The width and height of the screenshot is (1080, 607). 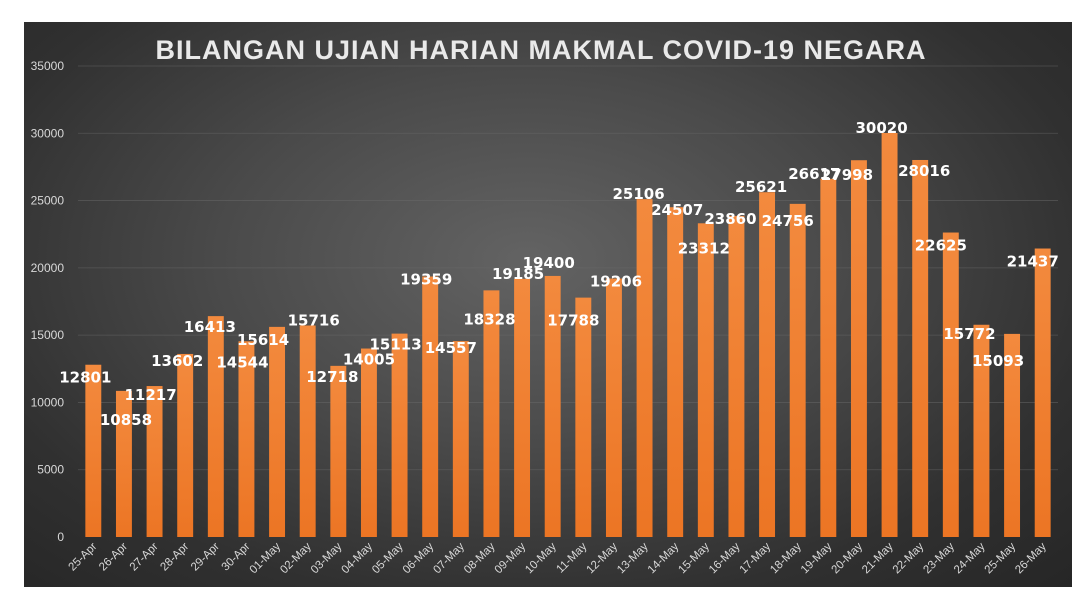 I want to click on x-tick-label: 23-May, so click(x=939, y=558).